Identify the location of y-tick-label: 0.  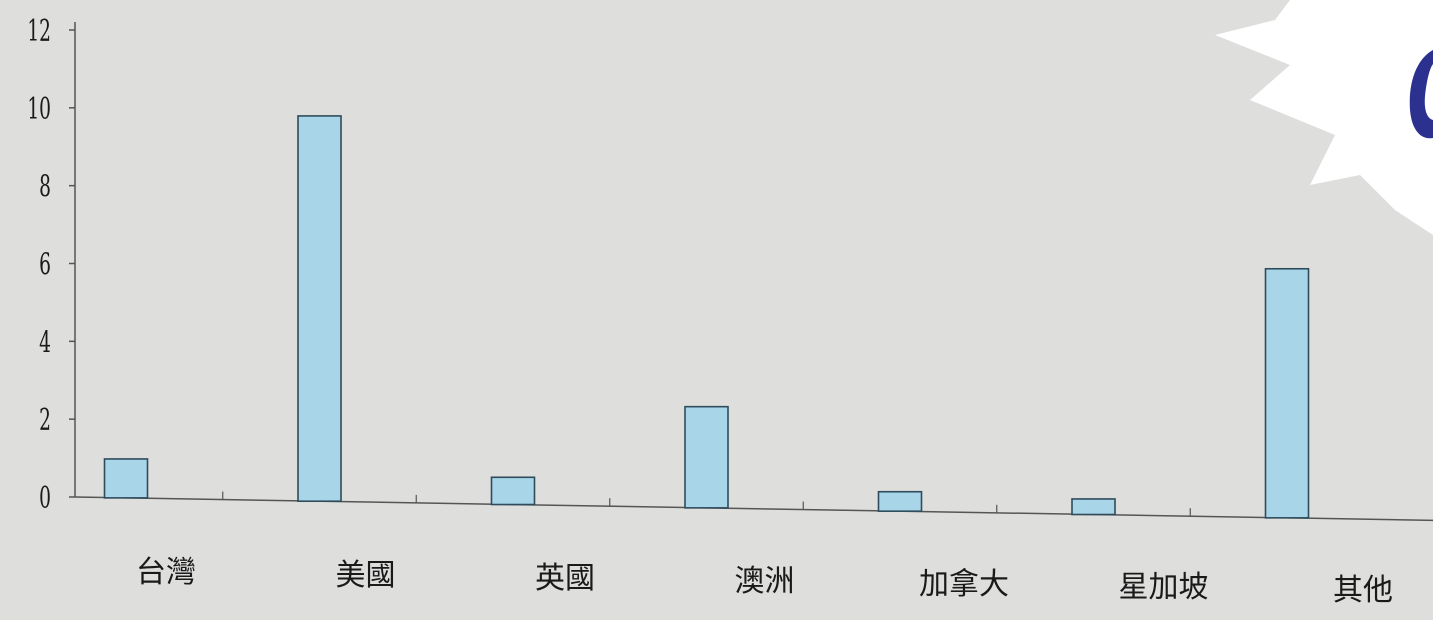
(45, 497).